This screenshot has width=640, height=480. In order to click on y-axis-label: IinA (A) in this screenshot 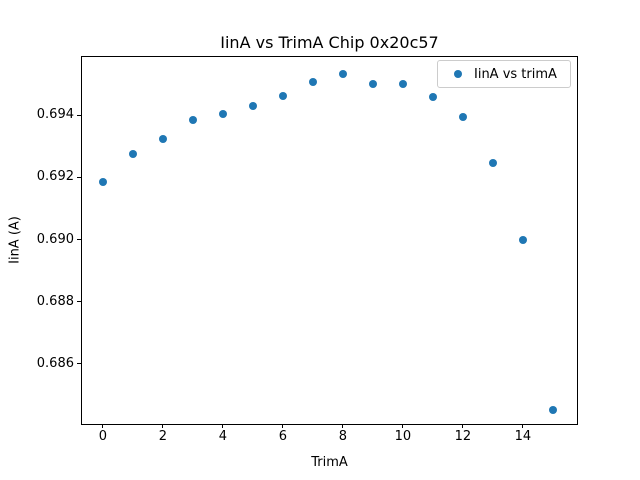, I will do `click(15, 240)`.